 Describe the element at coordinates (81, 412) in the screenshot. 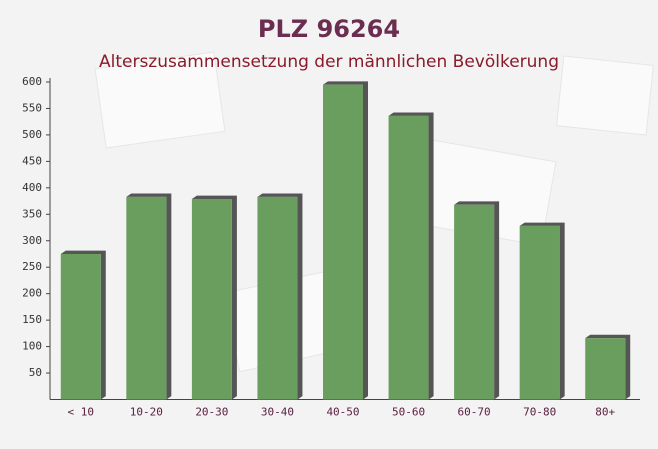

I see `x-tick-label: < 10` at that location.